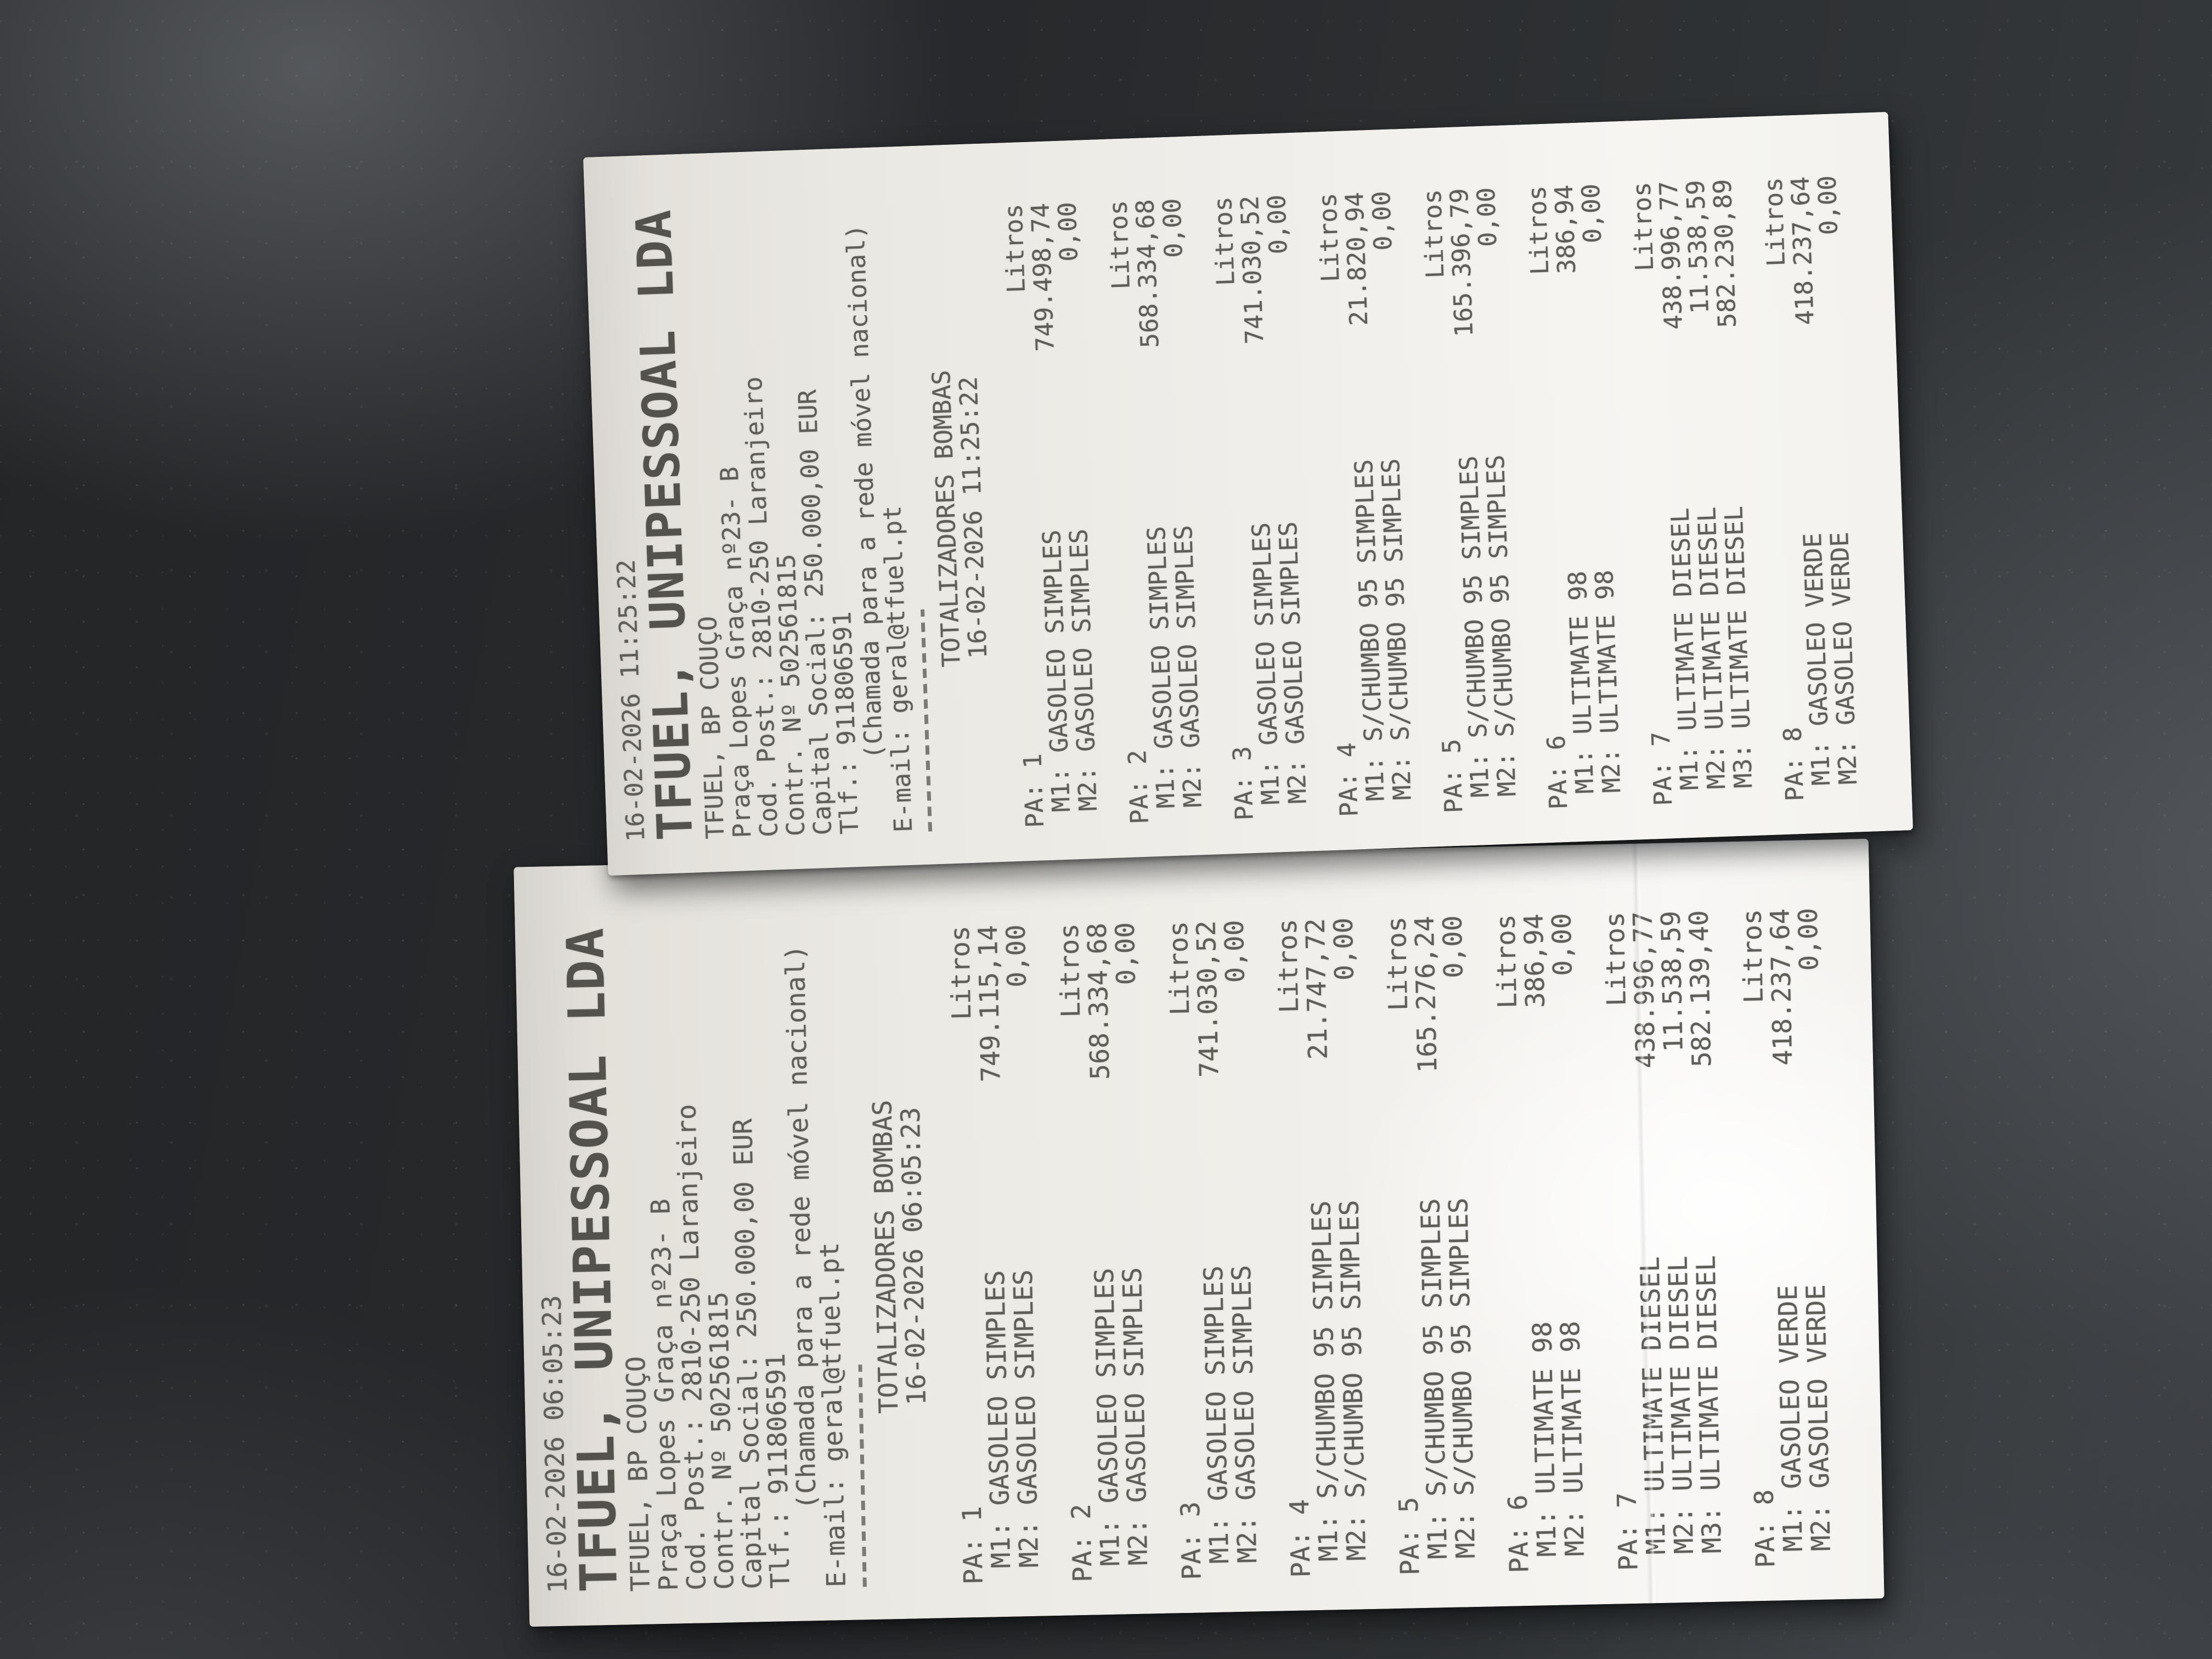  Describe the element at coordinates (1645, 990) in the screenshot. I see `meter-value: 438.996,77` at that location.